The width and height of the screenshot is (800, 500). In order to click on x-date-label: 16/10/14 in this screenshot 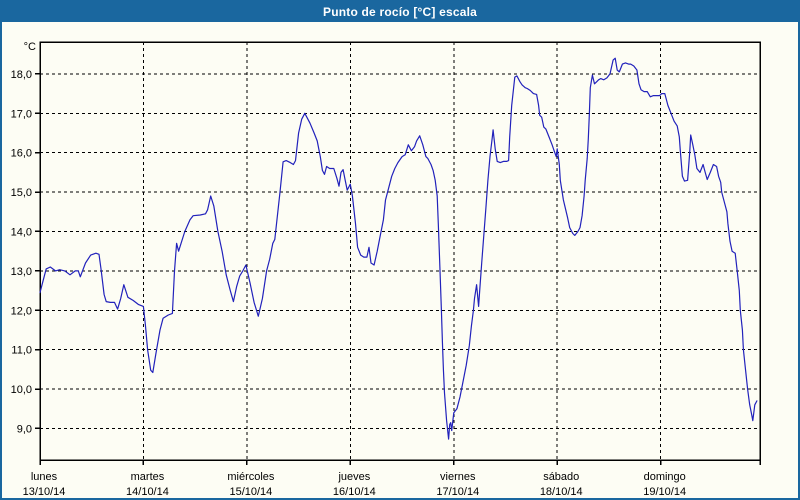, I will do `click(354, 492)`.